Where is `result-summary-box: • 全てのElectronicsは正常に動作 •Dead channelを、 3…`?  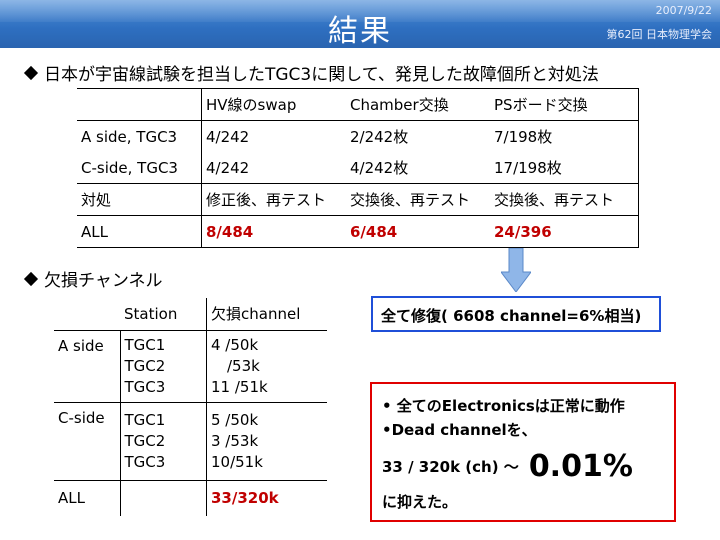
result-summary-box: • 全てのElectronicsは正常に動作 •Dead channelを、 3… is located at coordinates (523, 452).